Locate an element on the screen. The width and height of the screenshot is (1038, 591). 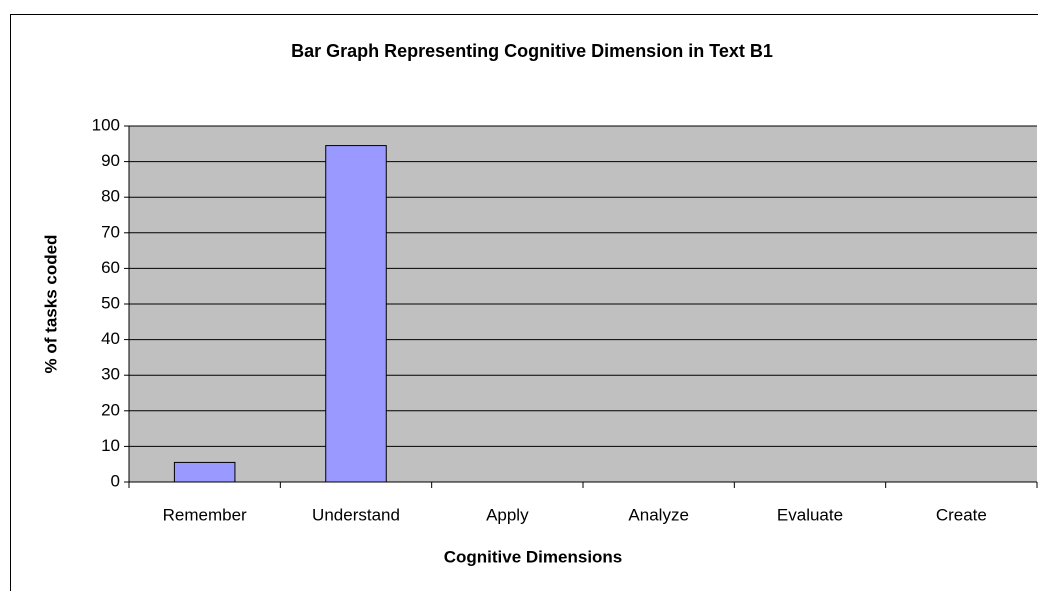
y-tick-label: 0 is located at coordinates (115, 480).